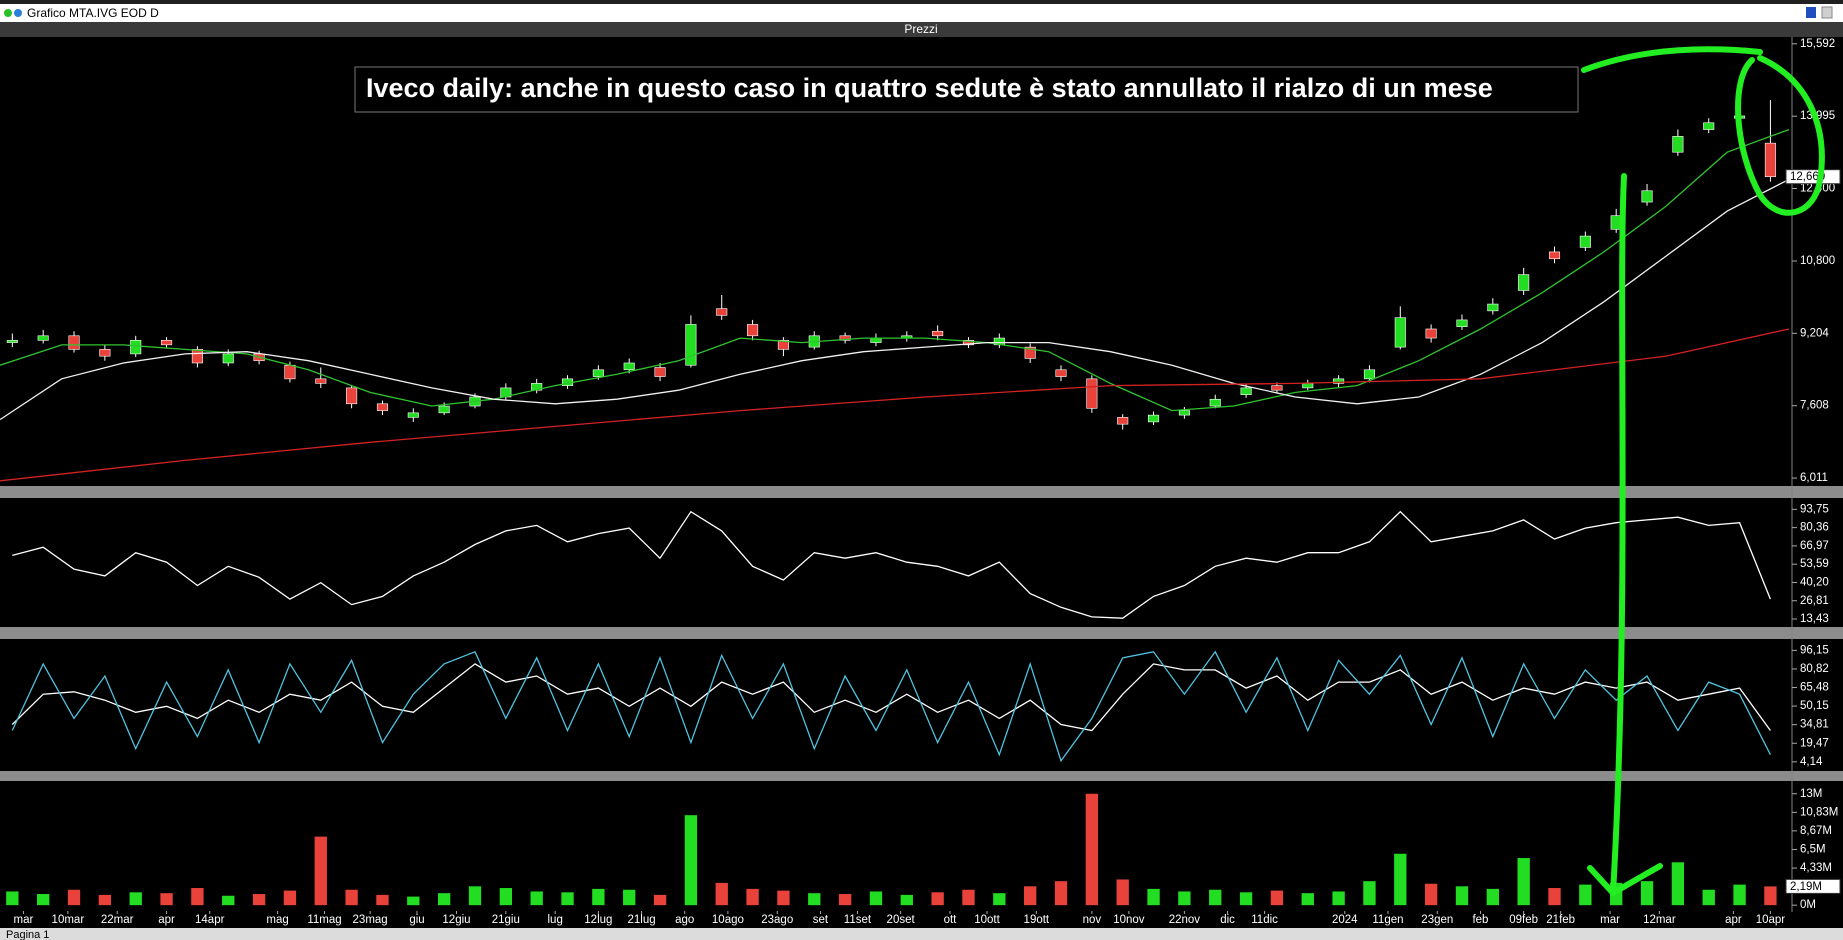  What do you see at coordinates (1610, 920) in the screenshot?
I see `x-tick-label: mar` at bounding box center [1610, 920].